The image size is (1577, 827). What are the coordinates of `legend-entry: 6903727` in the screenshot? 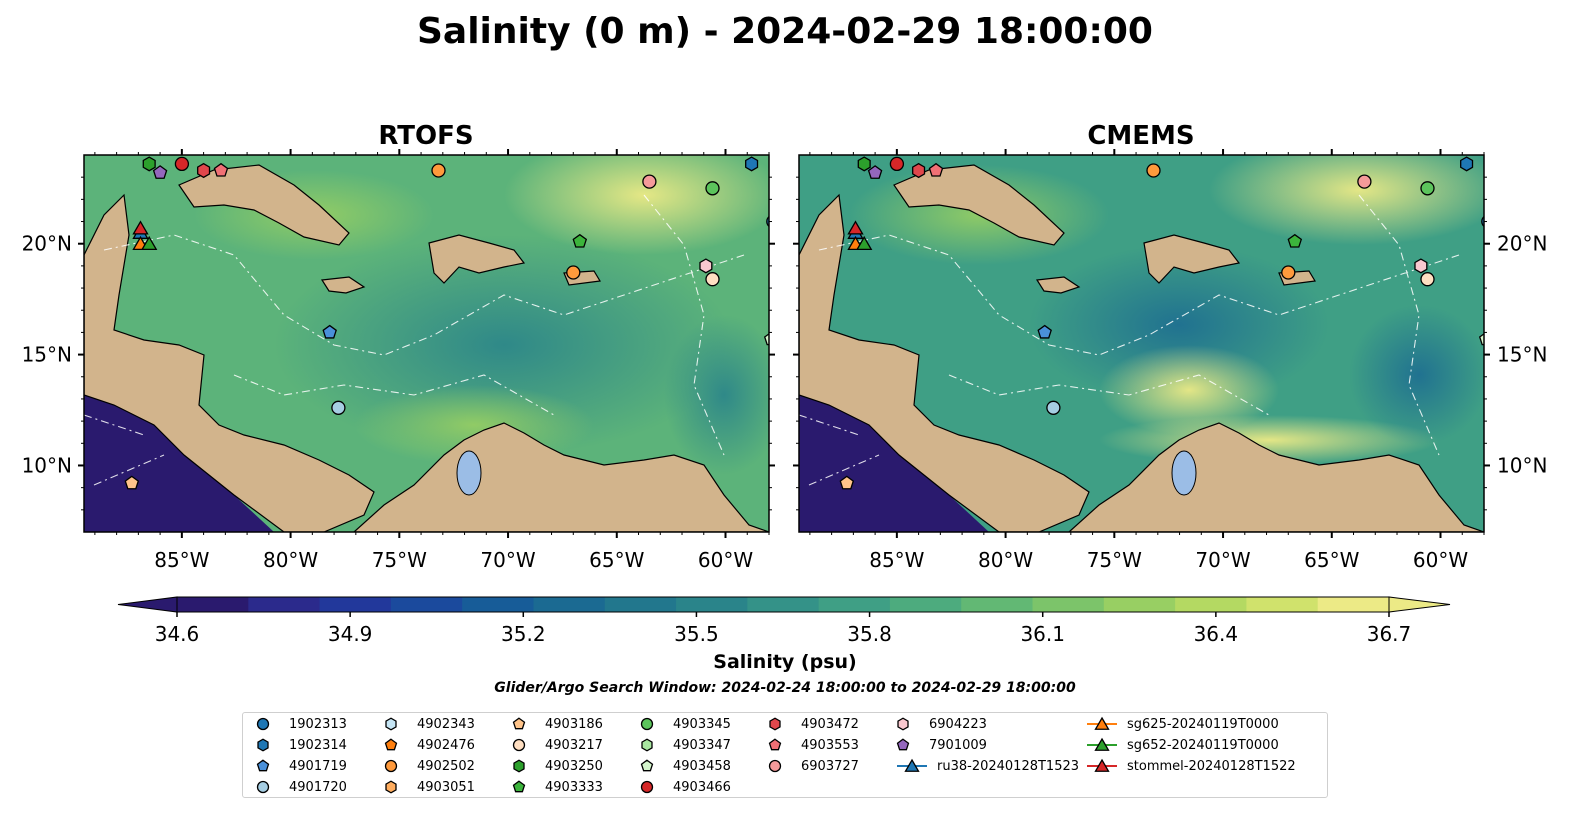 It's located at (813, 766).